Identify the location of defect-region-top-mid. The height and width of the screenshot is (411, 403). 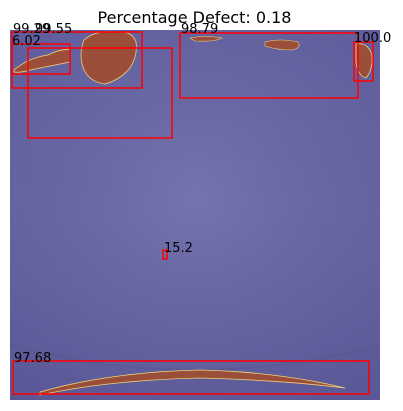
(206, 39).